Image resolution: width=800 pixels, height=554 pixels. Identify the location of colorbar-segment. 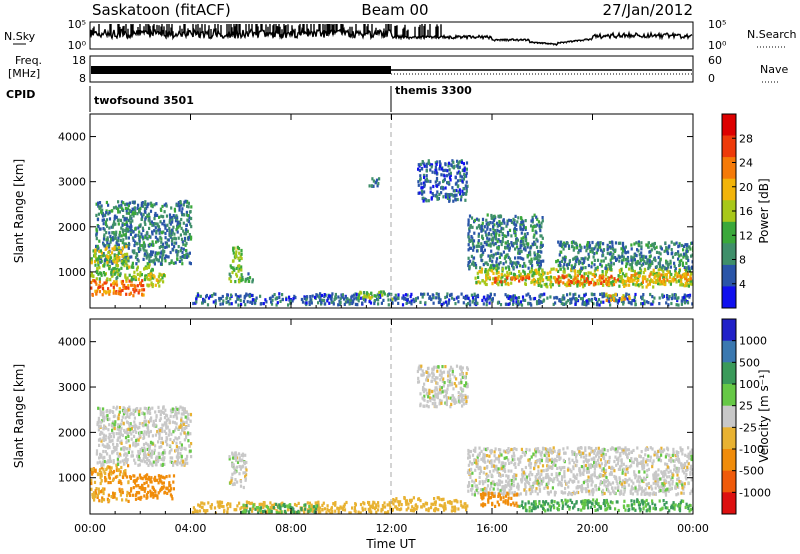
(729, 254).